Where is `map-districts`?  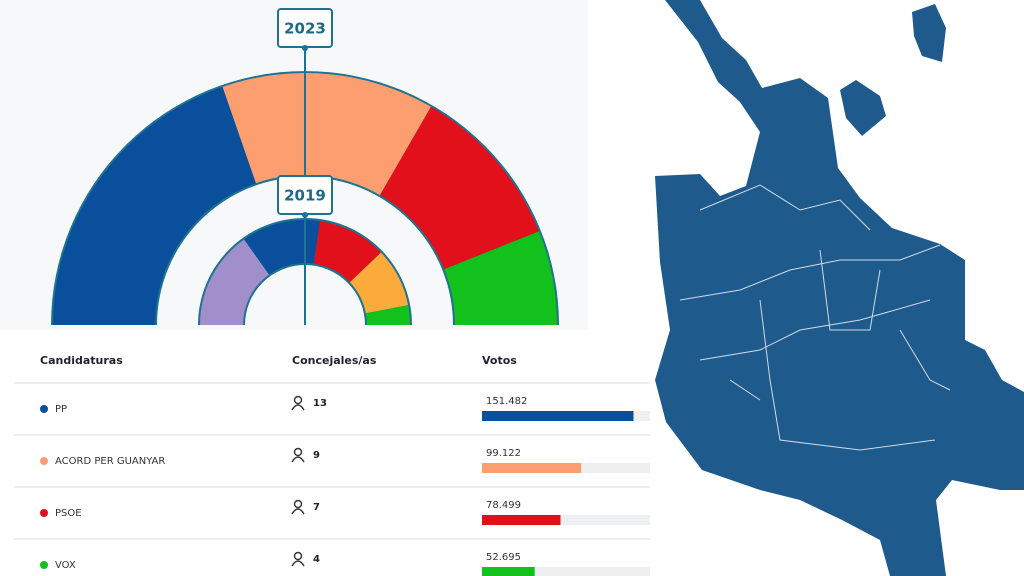 map-districts is located at coordinates (815, 317).